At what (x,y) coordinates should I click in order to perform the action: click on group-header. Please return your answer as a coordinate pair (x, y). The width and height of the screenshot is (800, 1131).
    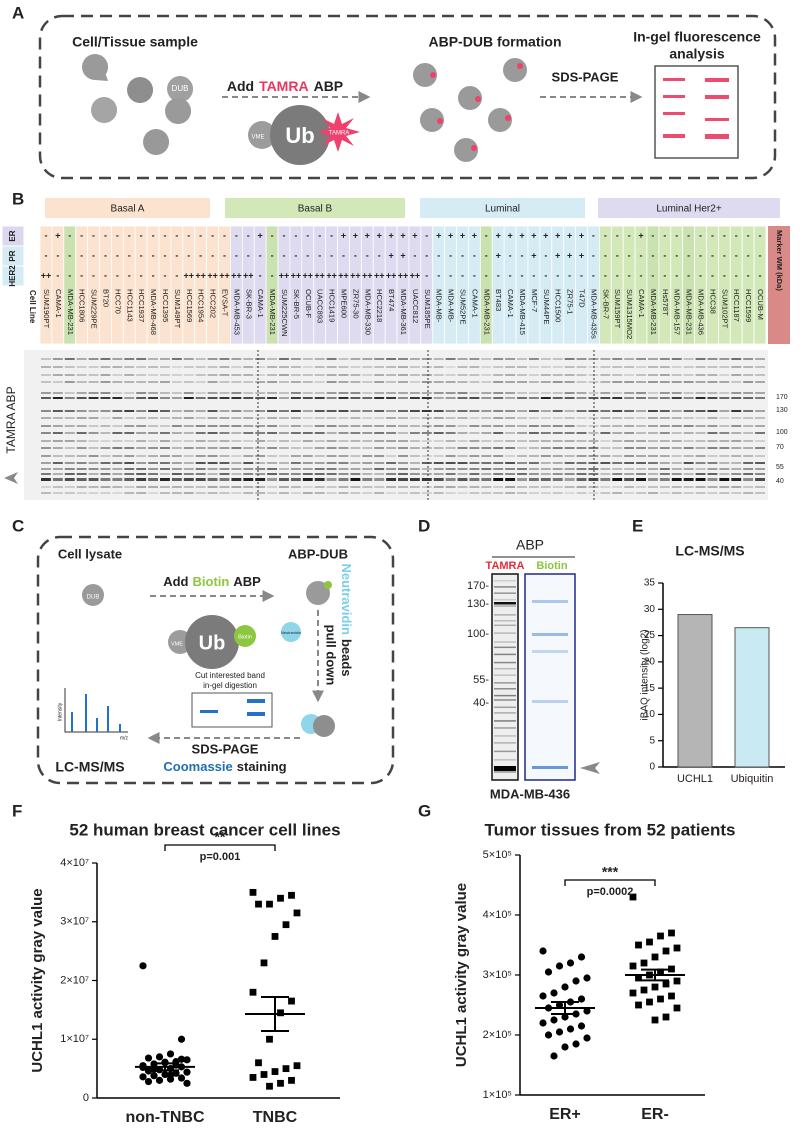
    Looking at the image, I should click on (315, 208).